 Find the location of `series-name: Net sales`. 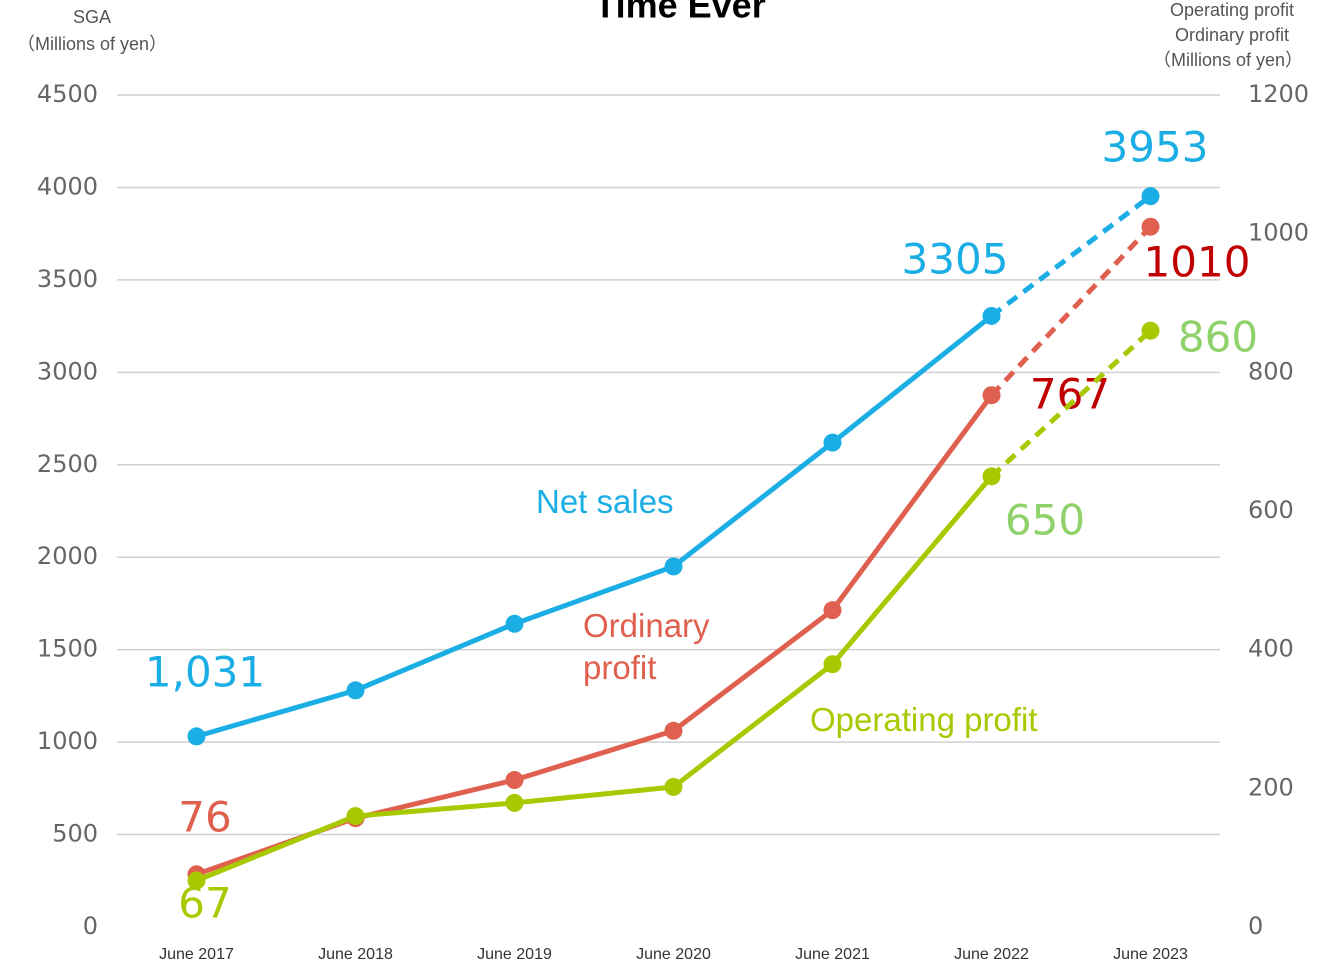

series-name: Net sales is located at coordinates (605, 501).